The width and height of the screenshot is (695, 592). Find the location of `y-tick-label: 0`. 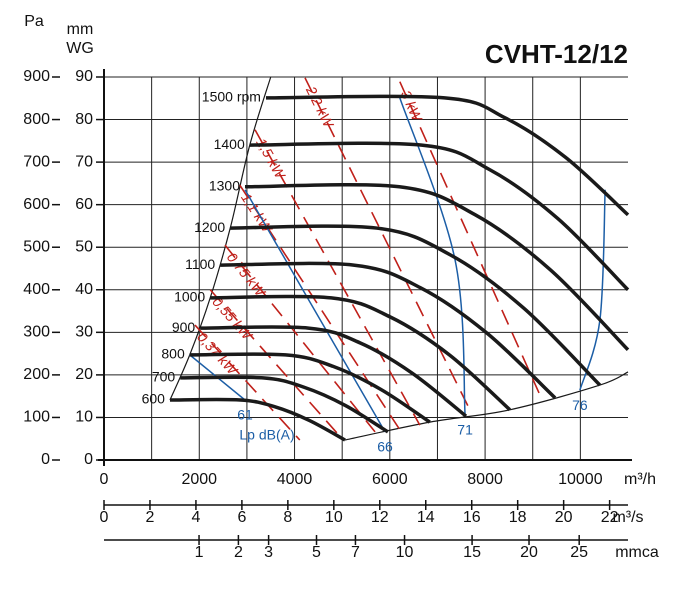

y-tick-label: 0 is located at coordinates (45, 459).